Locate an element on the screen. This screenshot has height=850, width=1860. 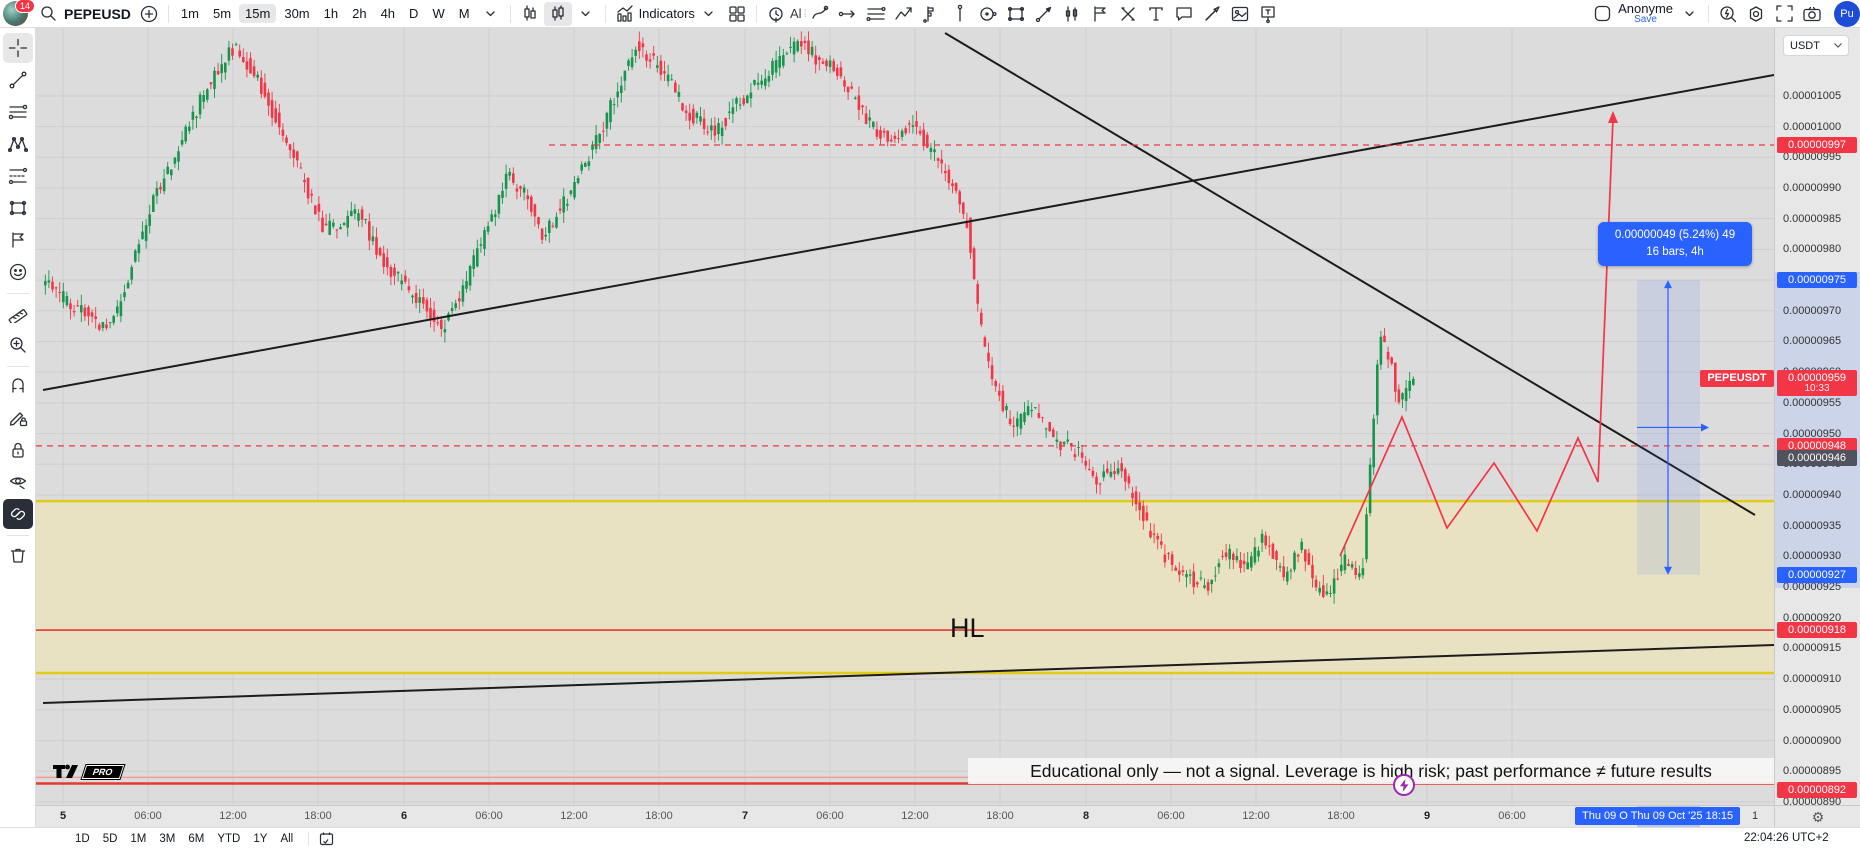
zoom-in-tool is located at coordinates (18, 345).